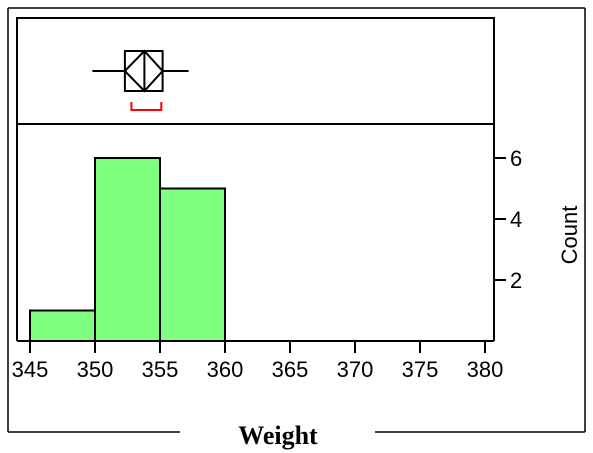 This screenshot has height=453, width=593. I want to click on x-tick-label-365: 365, so click(290, 369).